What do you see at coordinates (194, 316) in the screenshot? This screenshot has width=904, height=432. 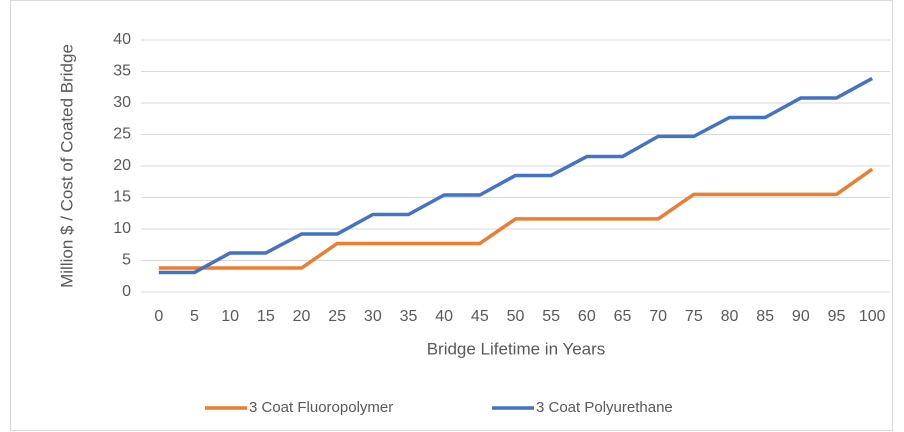 I see `x-tick-label: 5` at bounding box center [194, 316].